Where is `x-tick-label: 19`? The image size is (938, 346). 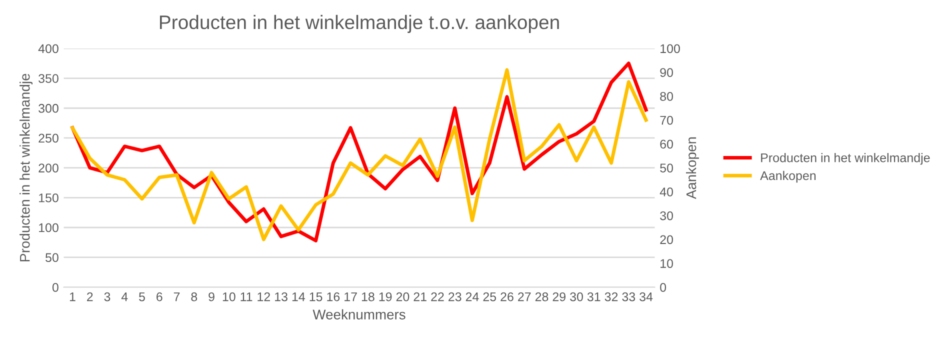 x-tick-label: 19 is located at coordinates (385, 297).